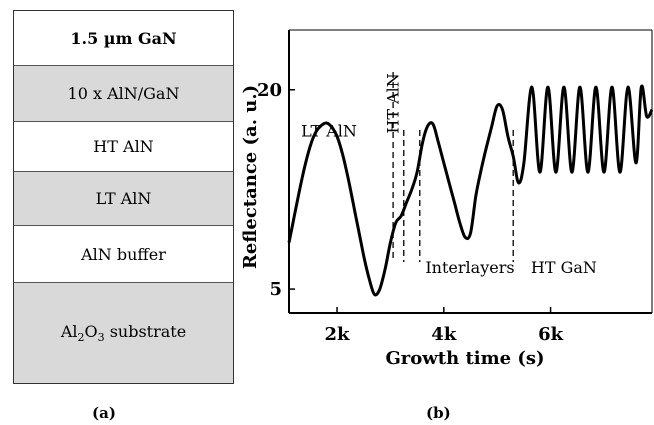 Image resolution: width=654 pixels, height=425 pixels. I want to click on superlattice-layer: 10 x AlN/GaN, so click(123, 94).